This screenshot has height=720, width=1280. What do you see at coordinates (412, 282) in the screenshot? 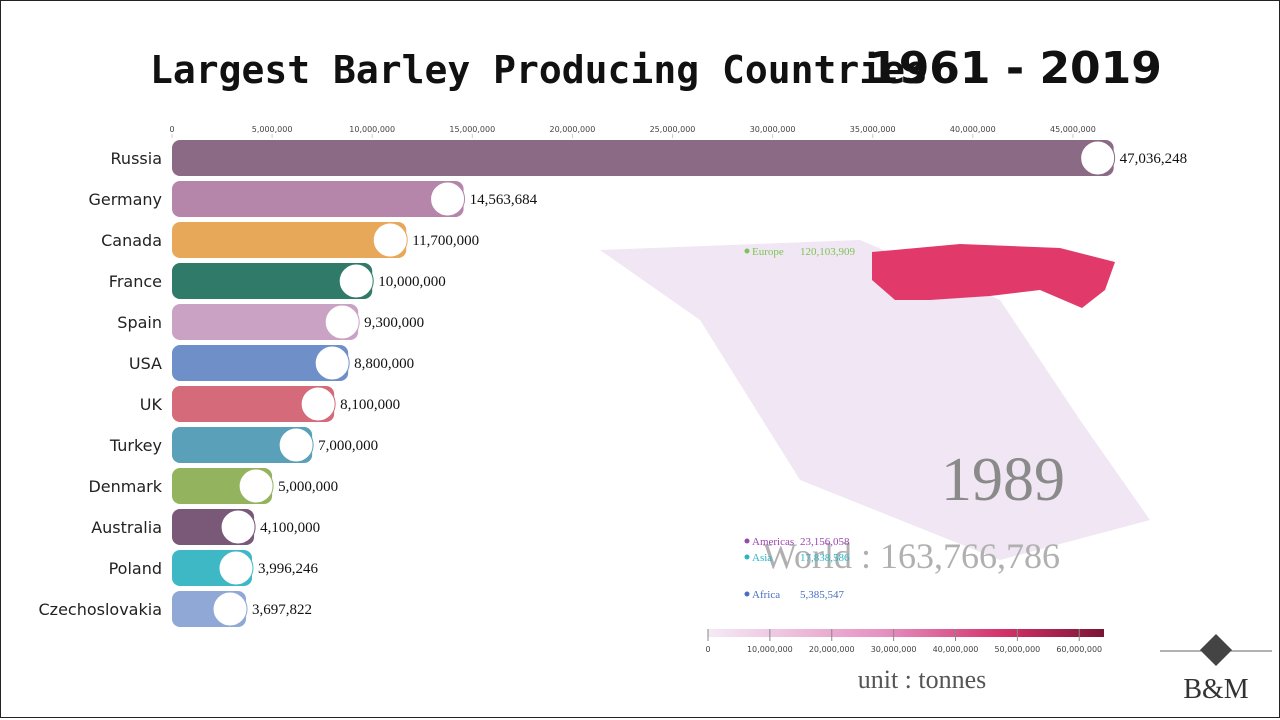
I see `value-label: 10,000,000` at bounding box center [412, 282].